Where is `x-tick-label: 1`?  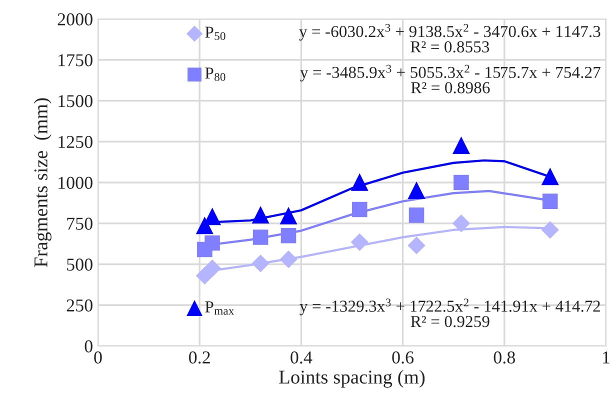
x-tick-label: 1 is located at coordinates (606, 357).